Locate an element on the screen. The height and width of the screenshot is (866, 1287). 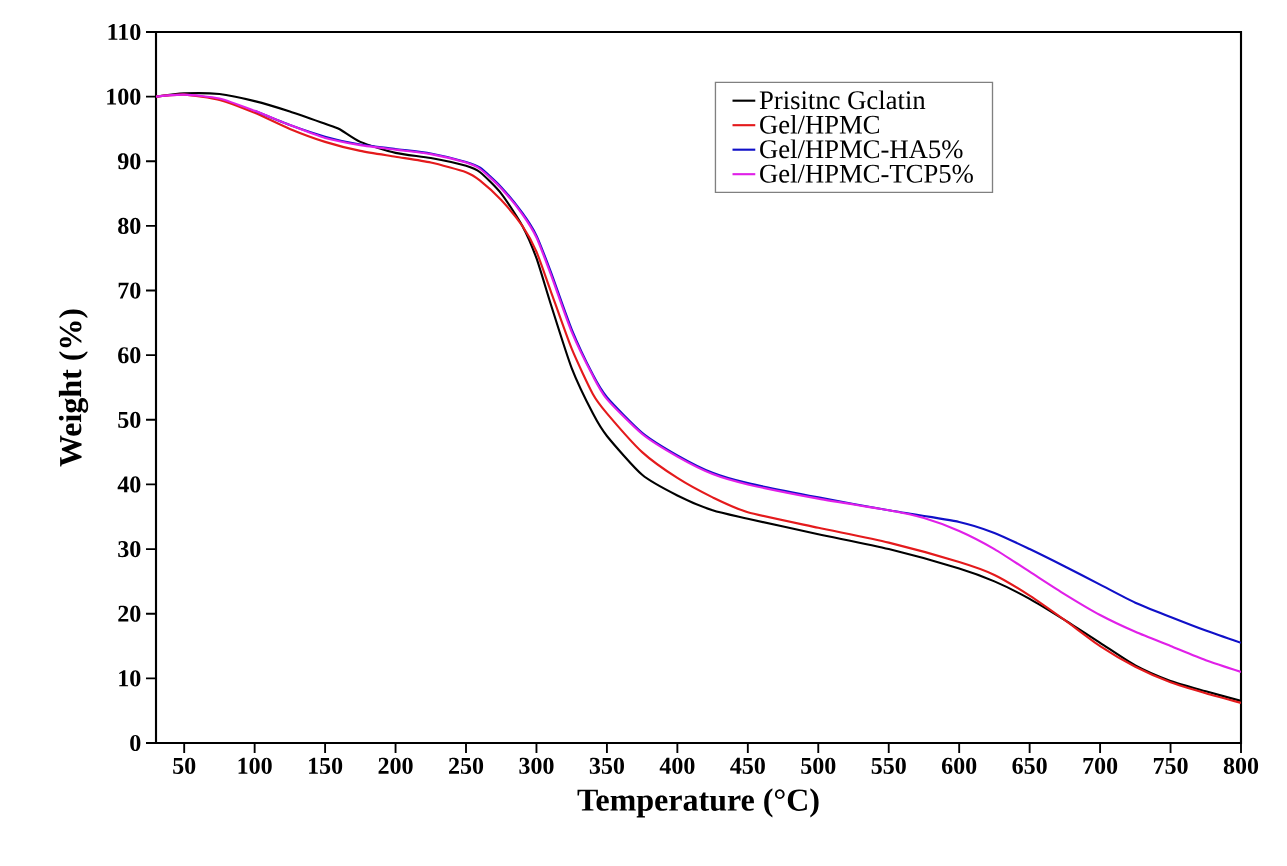
x-tick-label: 750 is located at coordinates (1170, 765).